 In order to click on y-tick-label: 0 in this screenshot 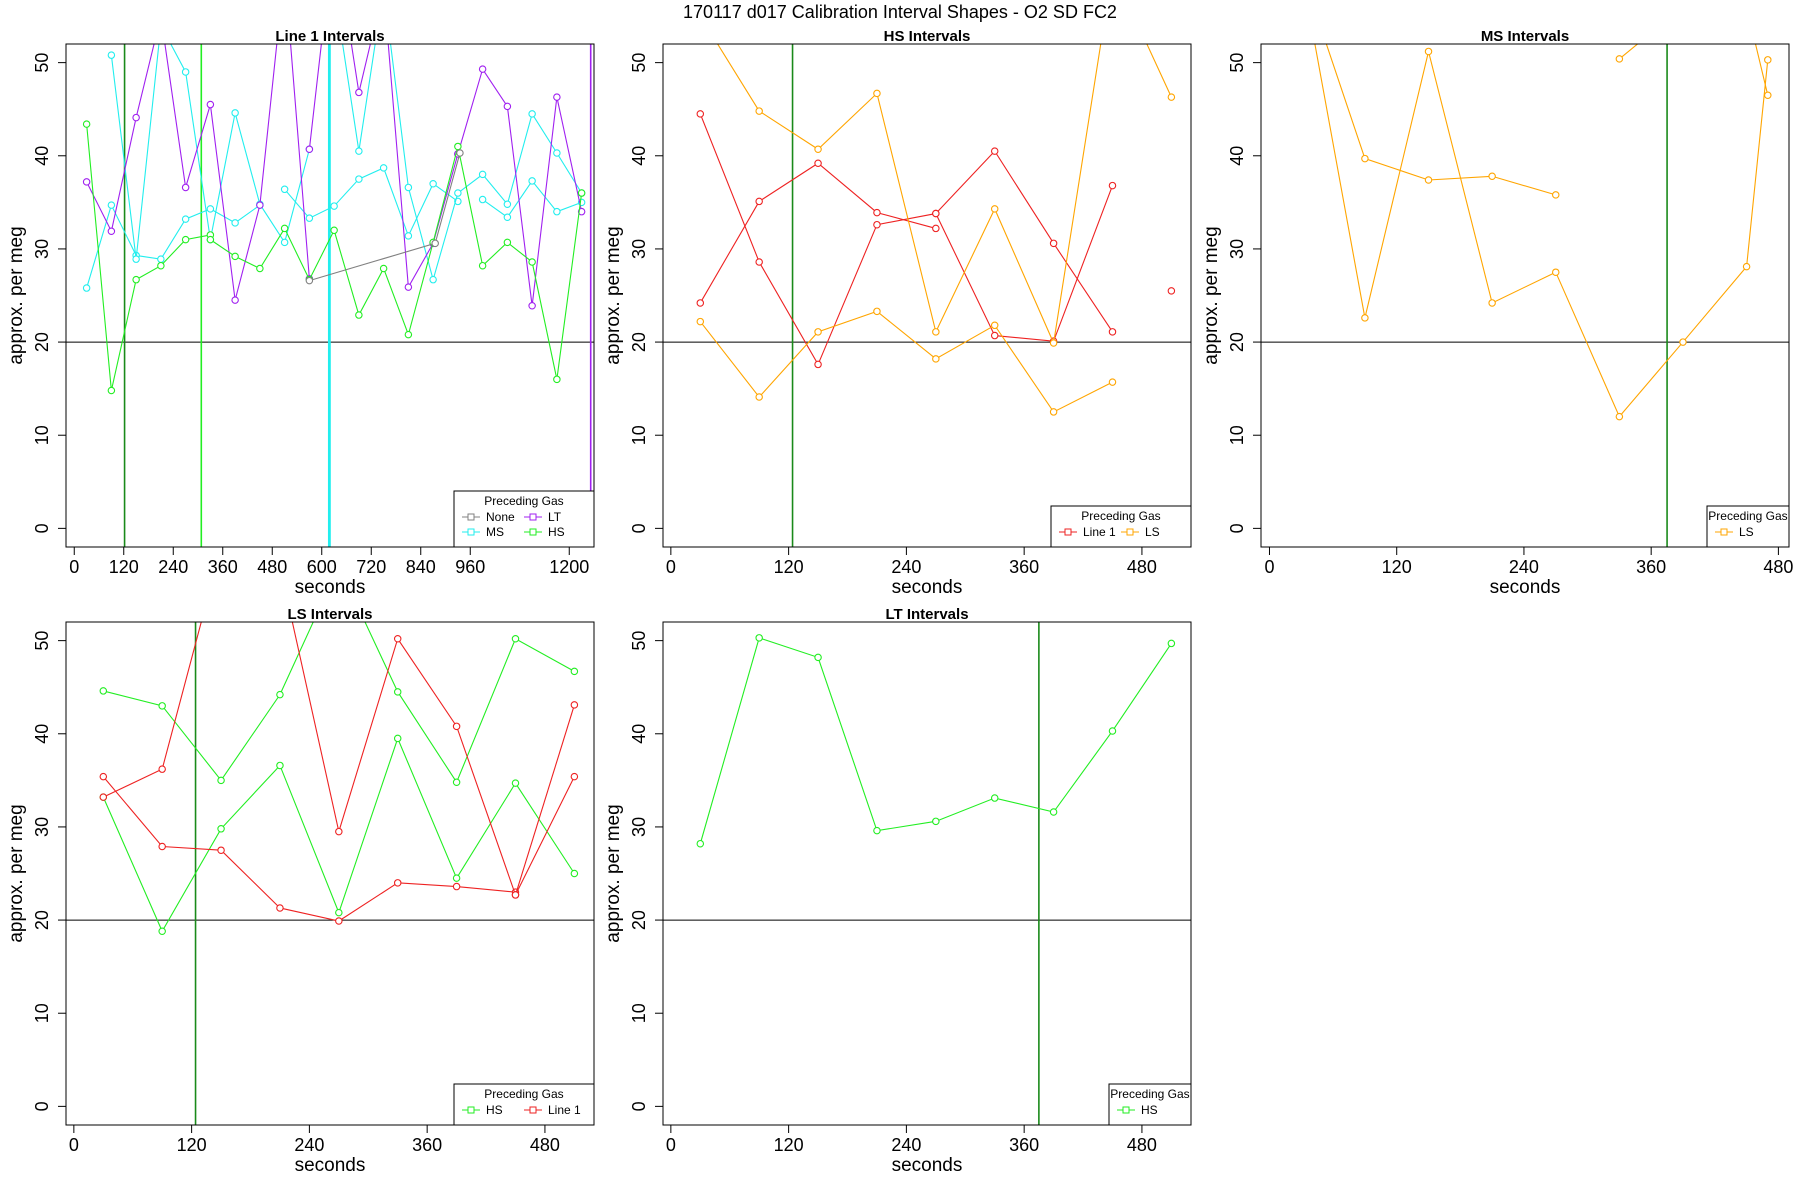, I will do `click(1237, 528)`.